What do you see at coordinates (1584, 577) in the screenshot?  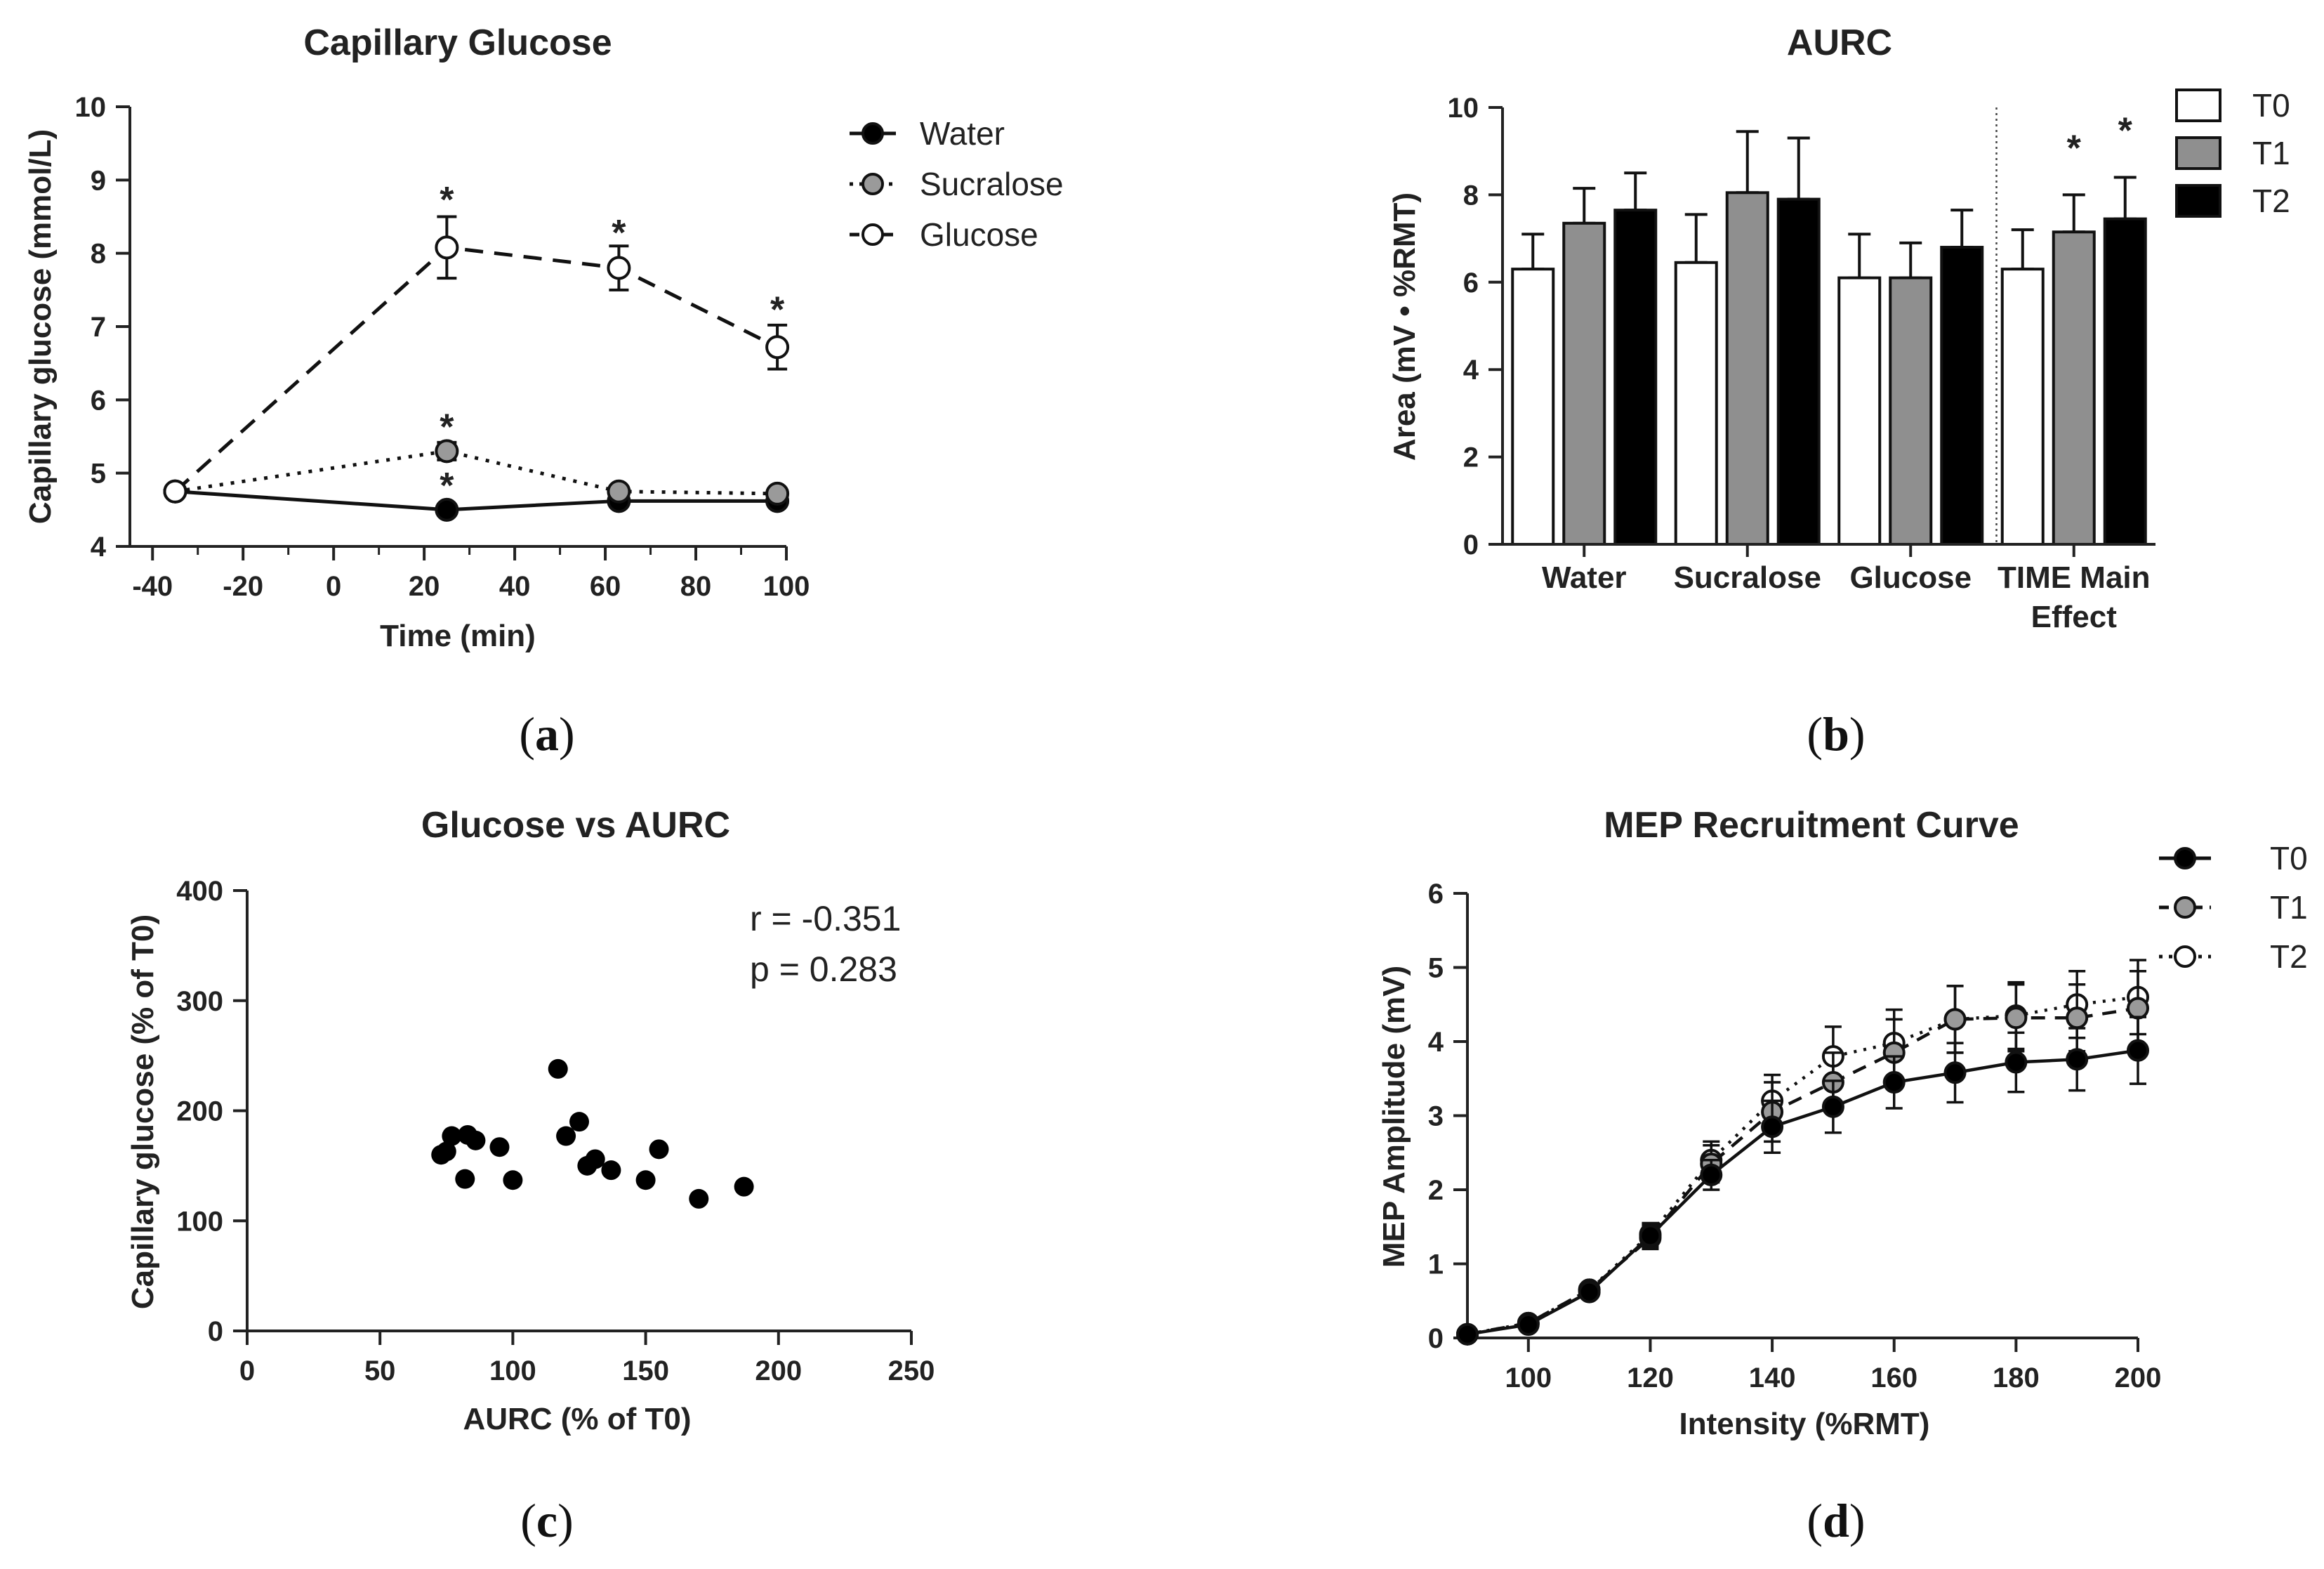 I see `x-category-label: Water` at bounding box center [1584, 577].